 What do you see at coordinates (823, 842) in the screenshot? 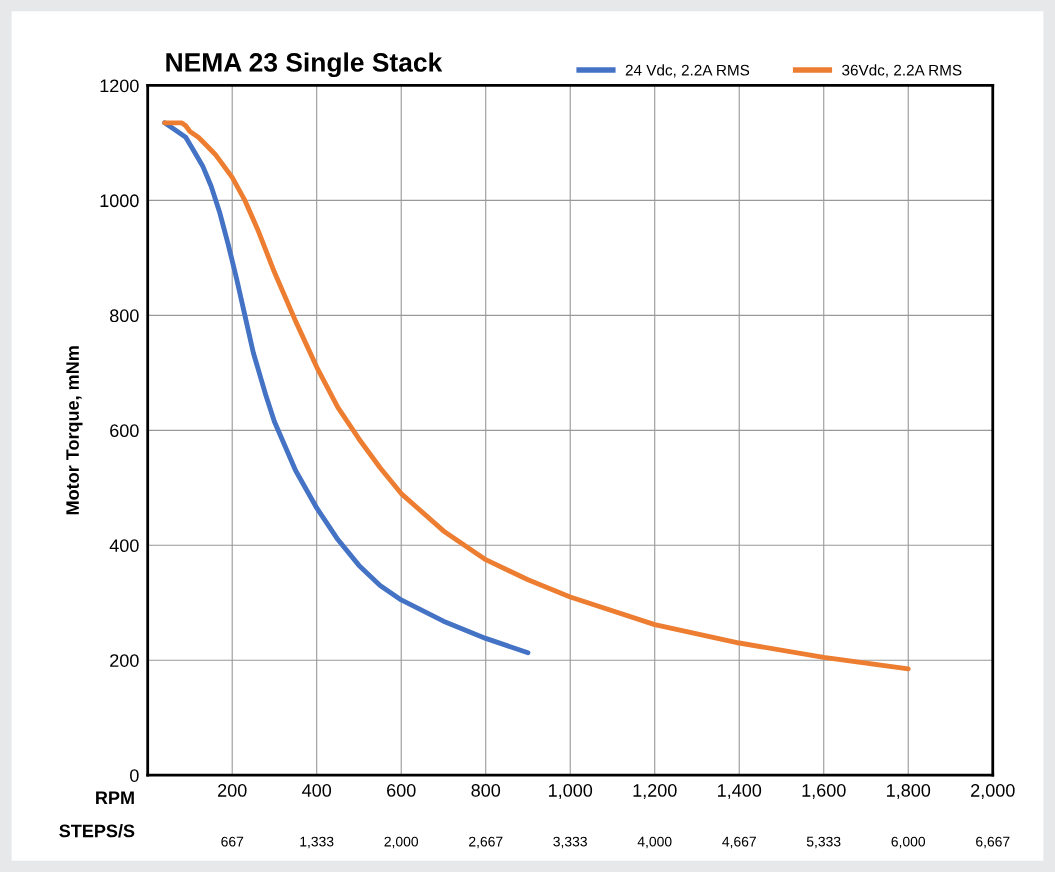
I see `x2-tick-label: 5,333` at bounding box center [823, 842].